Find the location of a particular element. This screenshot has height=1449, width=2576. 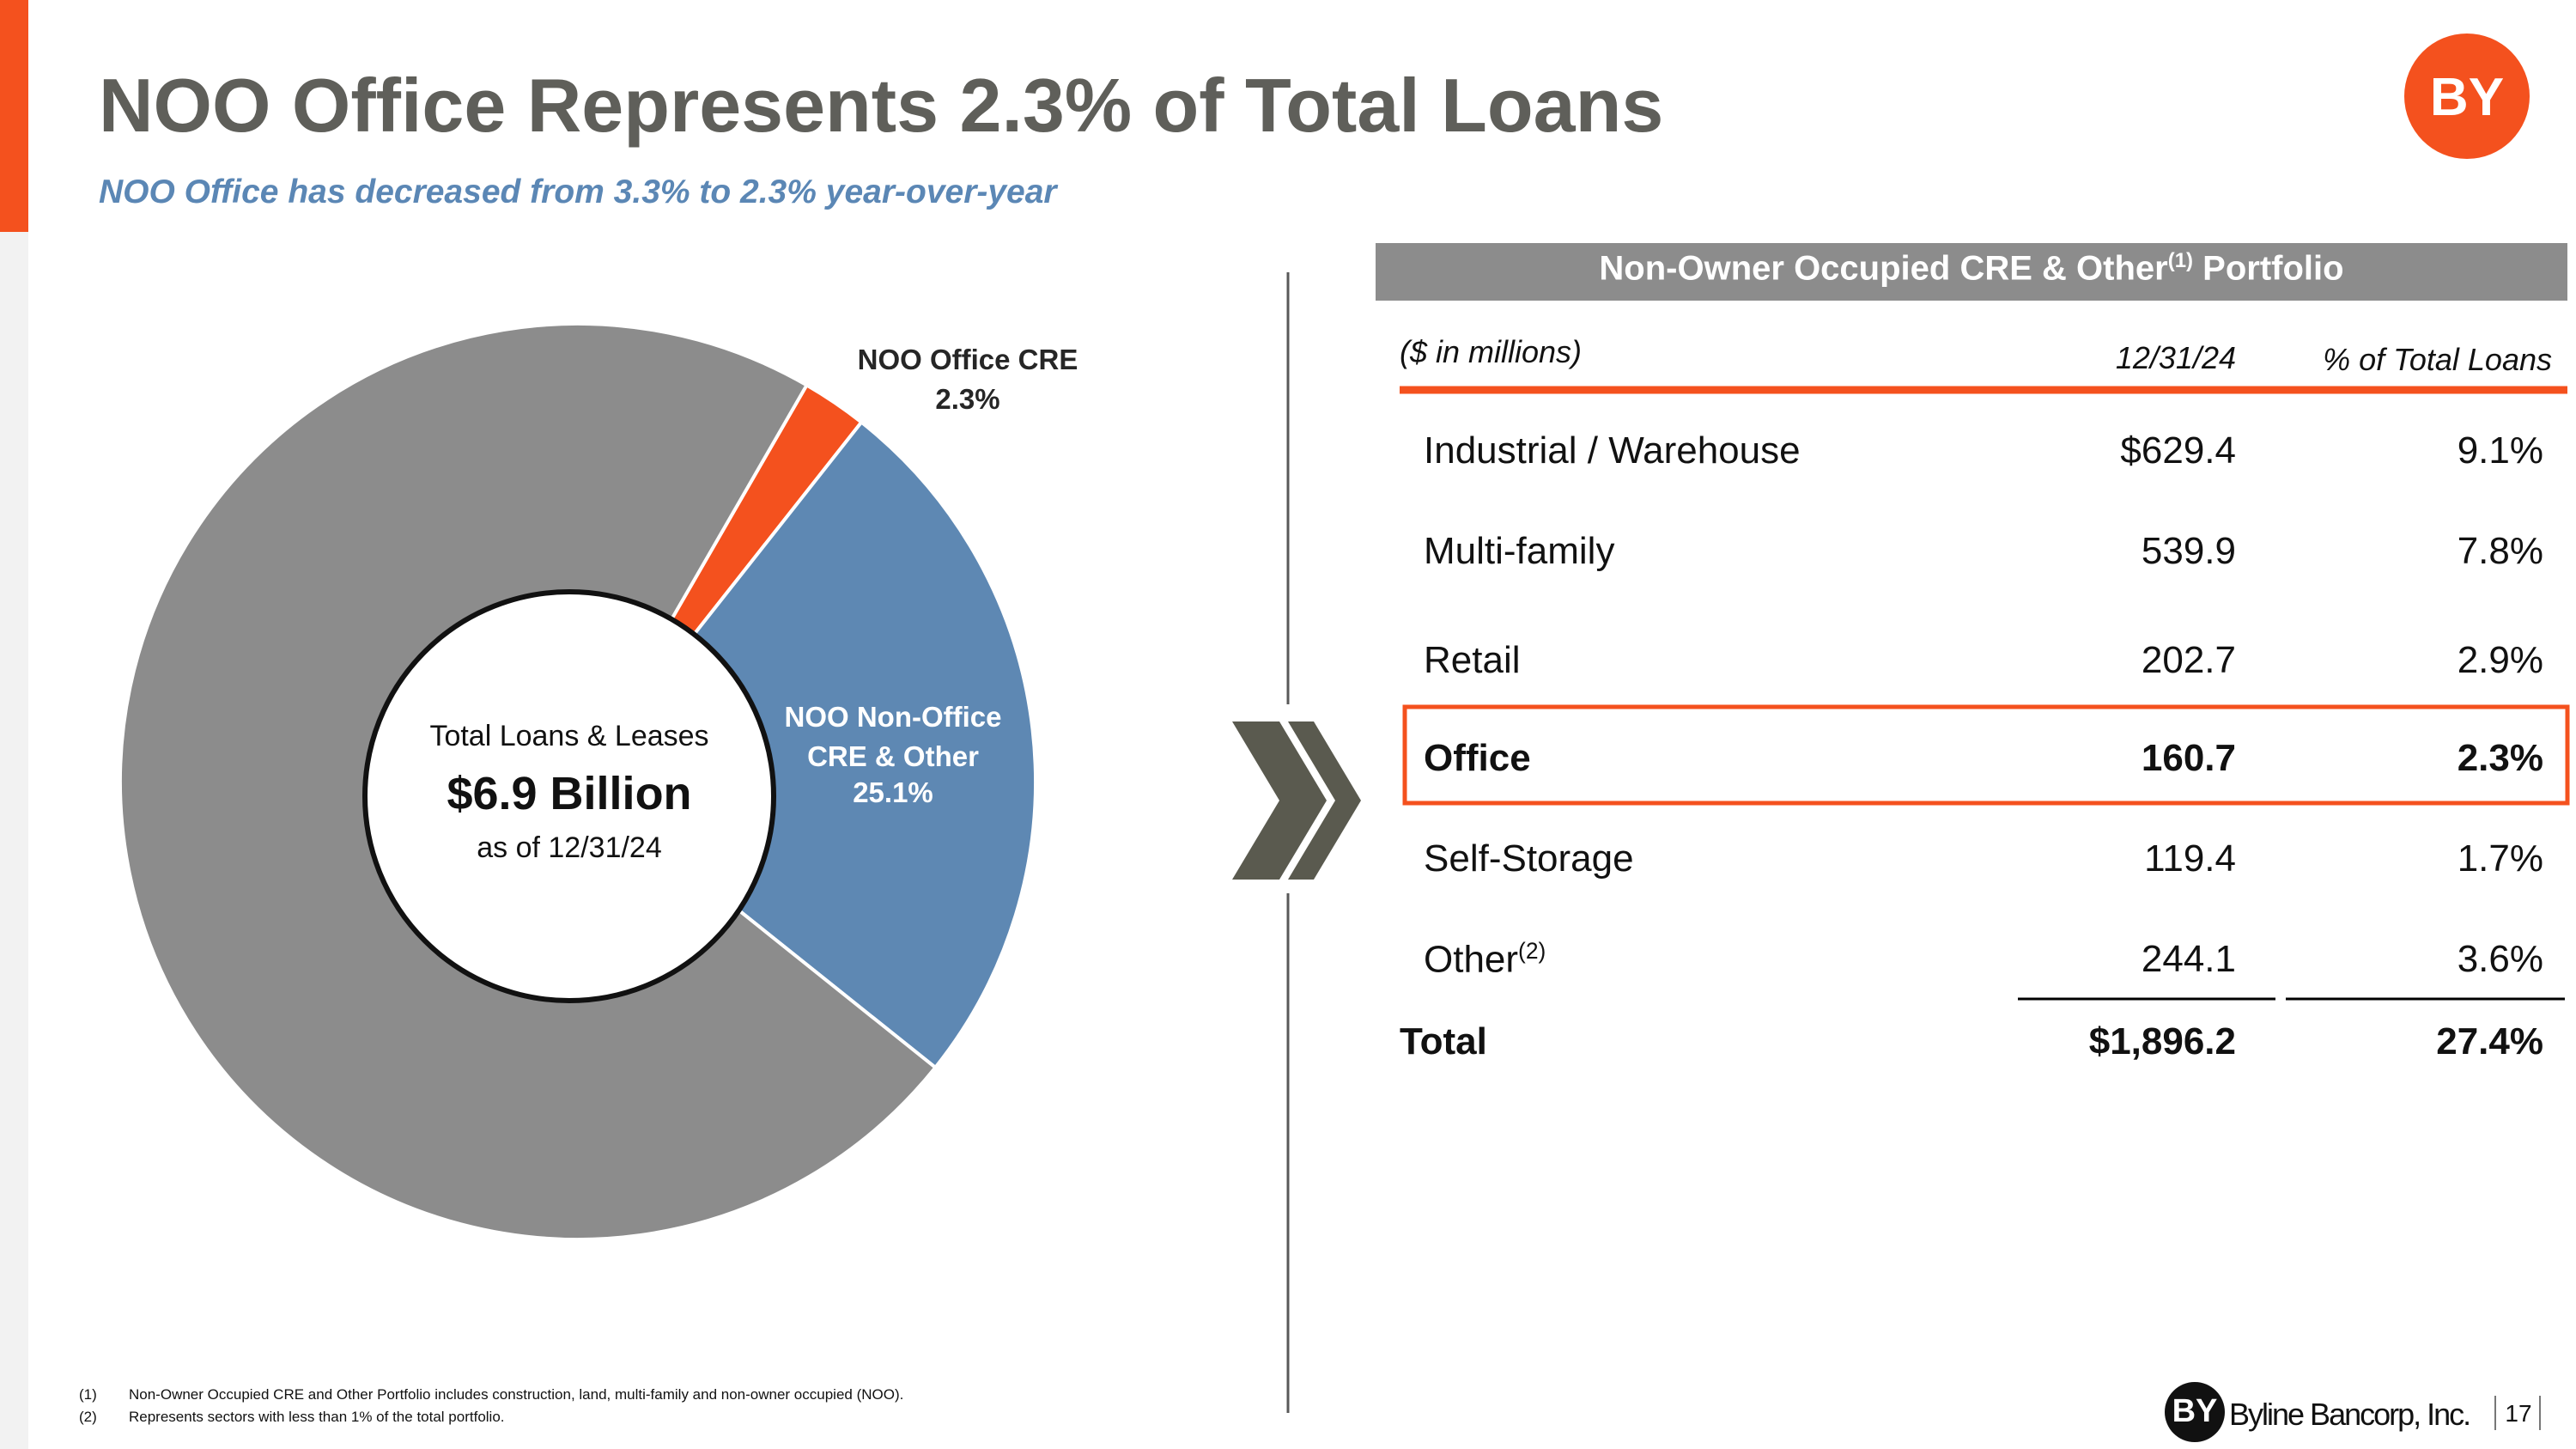

row-label: Industrial / Warehouse is located at coordinates (1612, 450).